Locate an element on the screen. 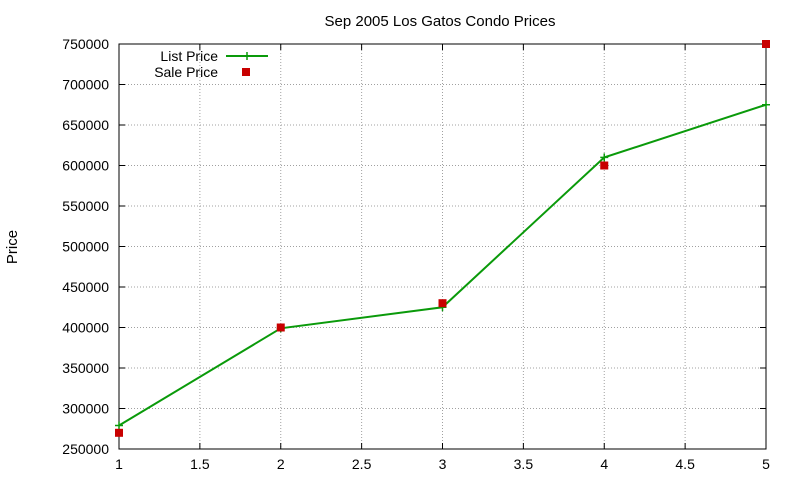  y-tick-label: 550000 is located at coordinates (85, 206).